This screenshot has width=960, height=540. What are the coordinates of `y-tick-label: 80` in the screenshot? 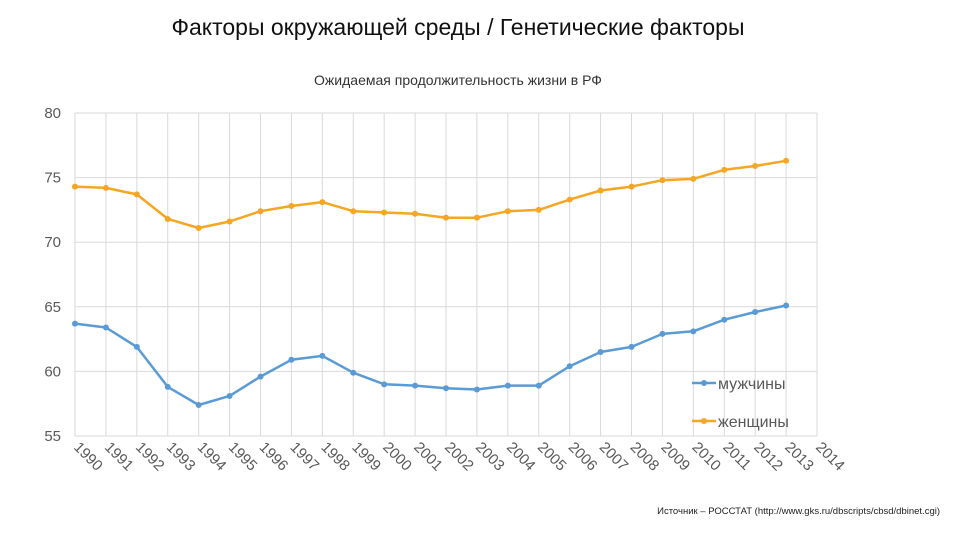 It's located at (52, 113).